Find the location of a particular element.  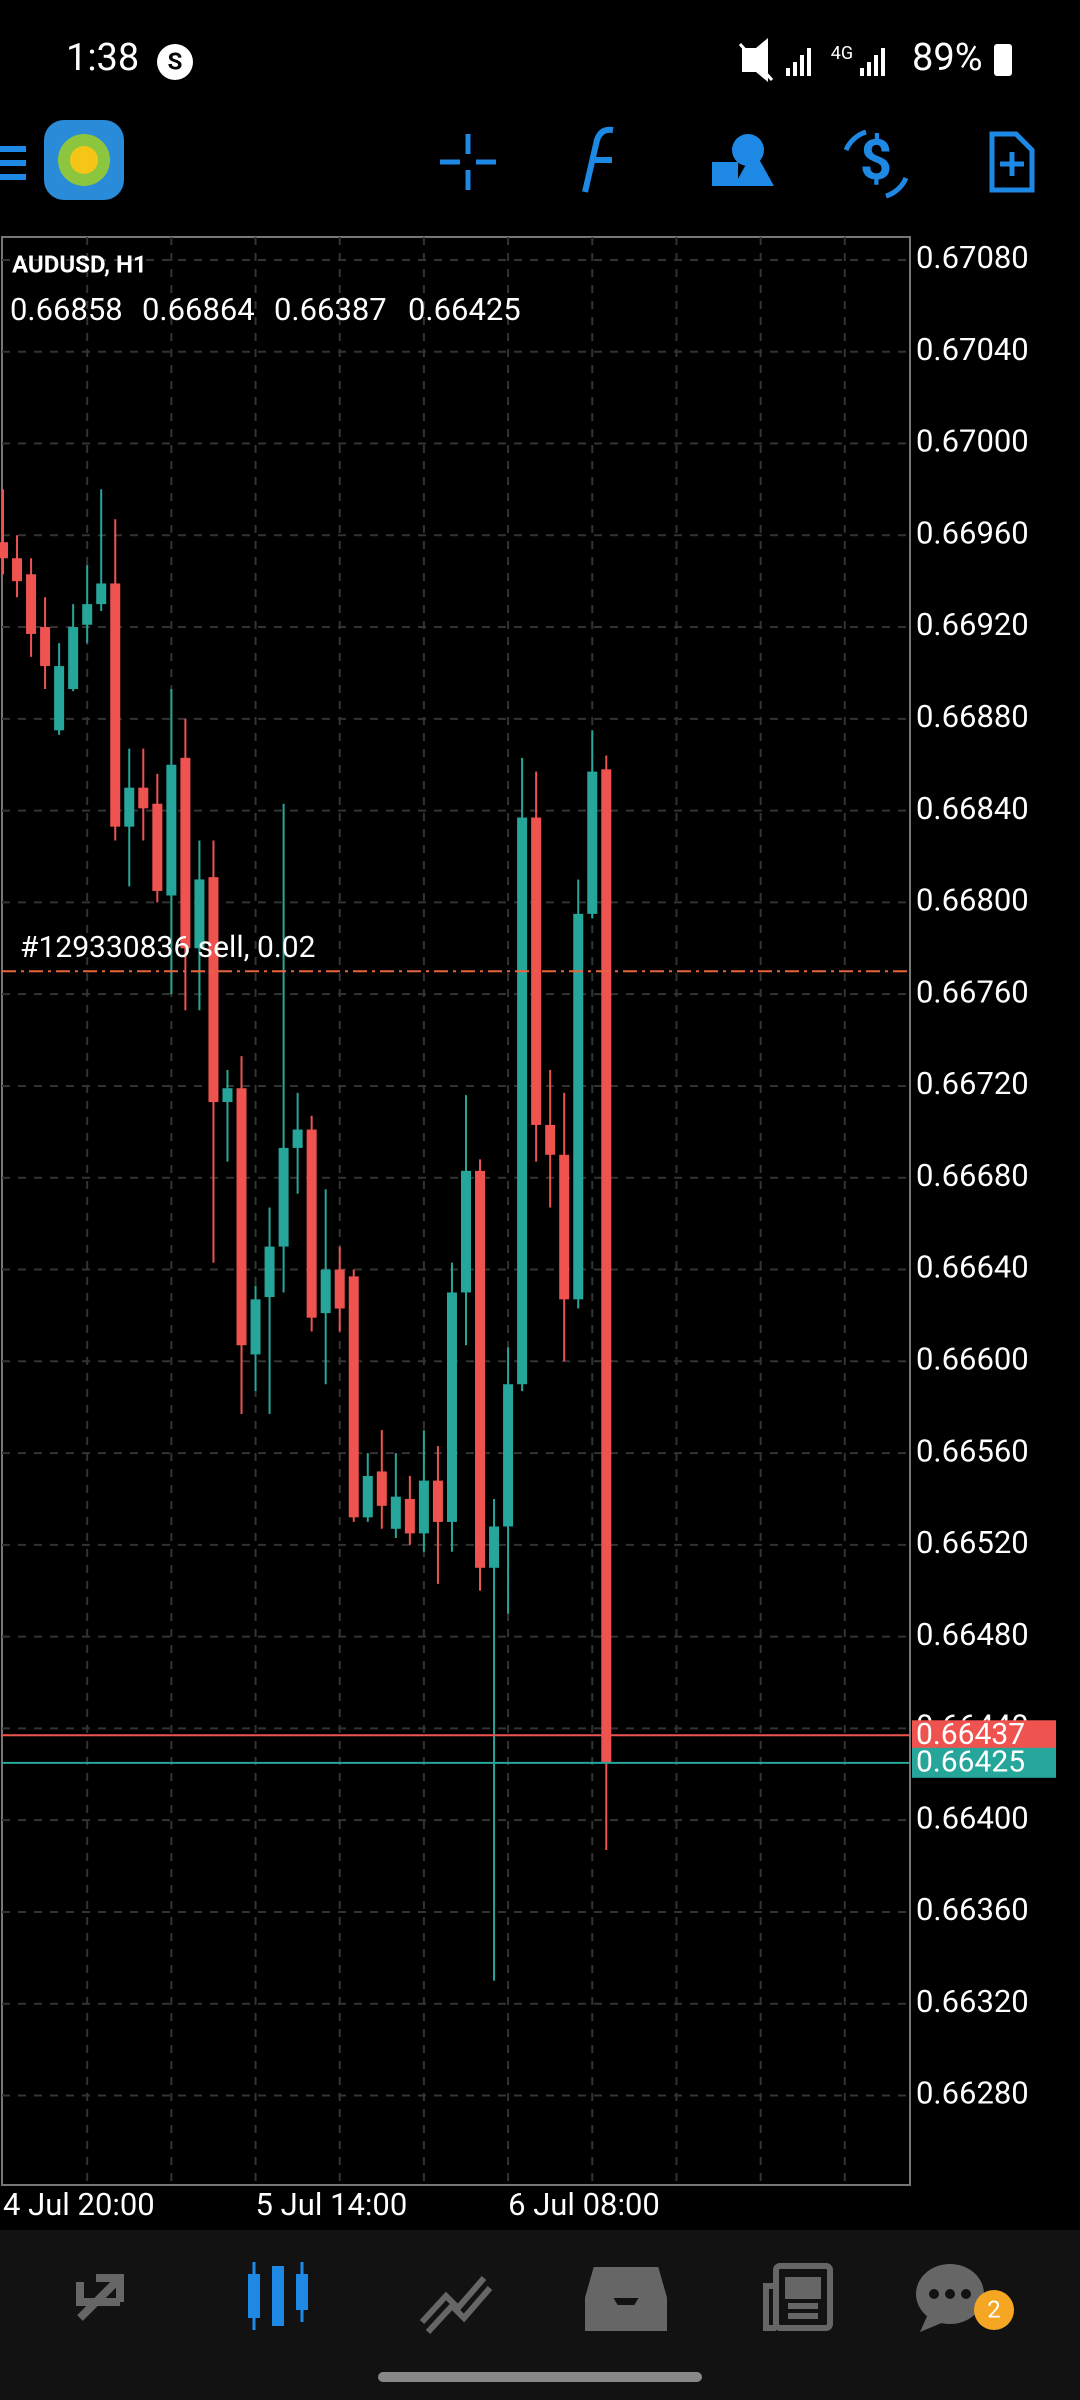

x-tick-label: 5 Jul 14:00 is located at coordinates (332, 2204).